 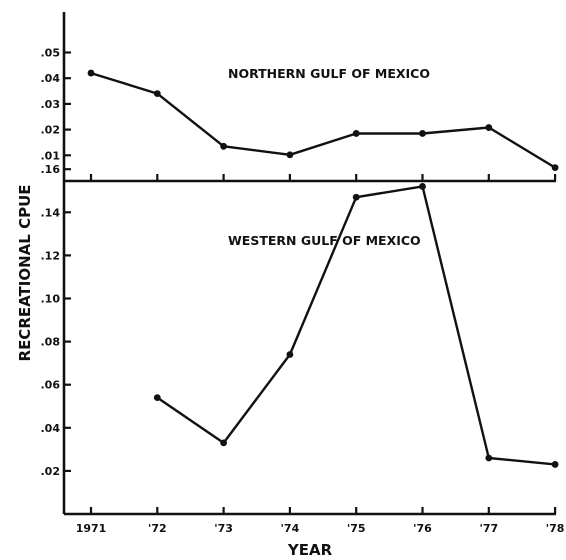 I want to click on western-y-tick-label: .10, so click(x=51, y=299).